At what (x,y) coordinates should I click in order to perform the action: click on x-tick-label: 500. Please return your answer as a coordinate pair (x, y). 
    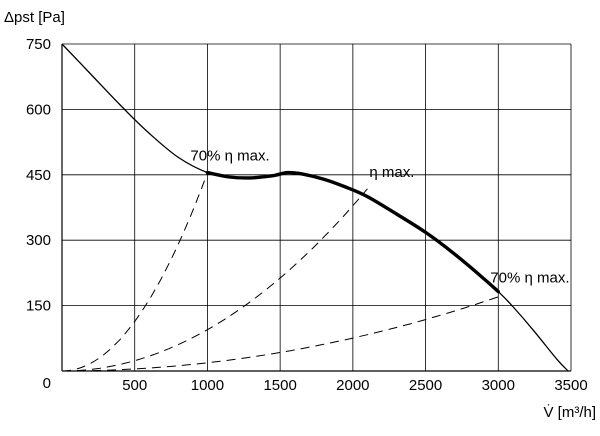
    Looking at the image, I should click on (134, 385).